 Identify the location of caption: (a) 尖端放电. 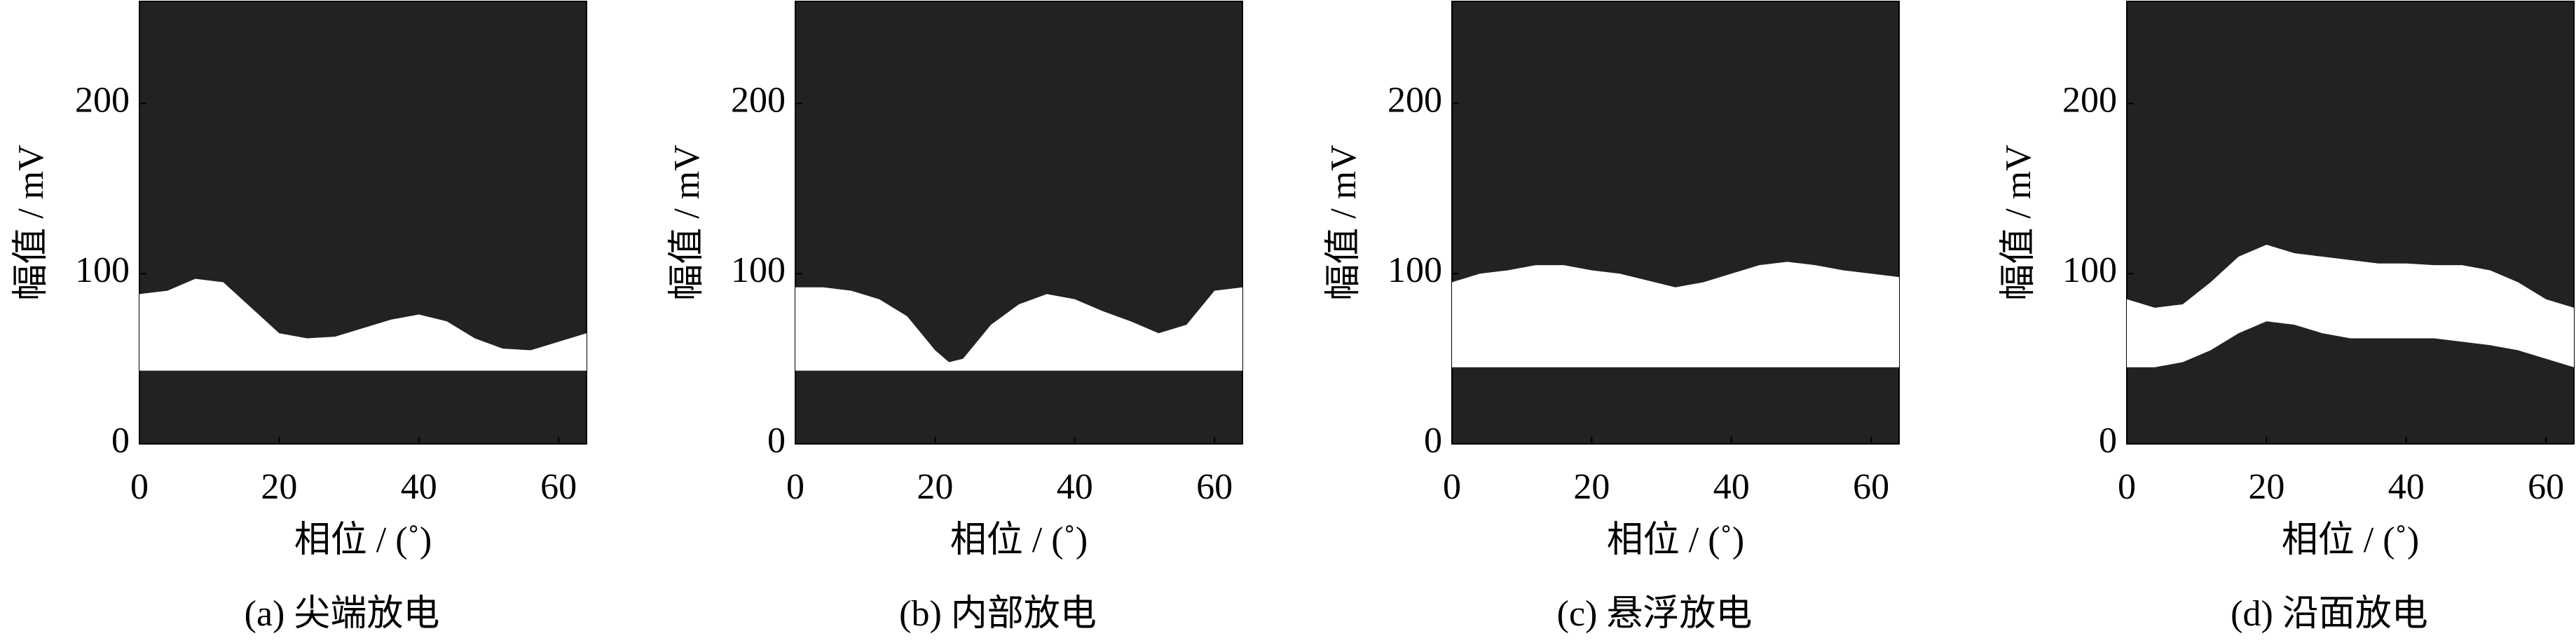
(342, 614).